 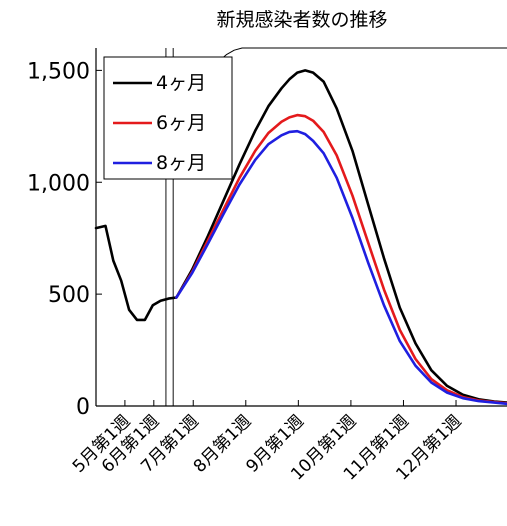 I want to click on legend-label-2: 8ヶ月, so click(x=181, y=163).